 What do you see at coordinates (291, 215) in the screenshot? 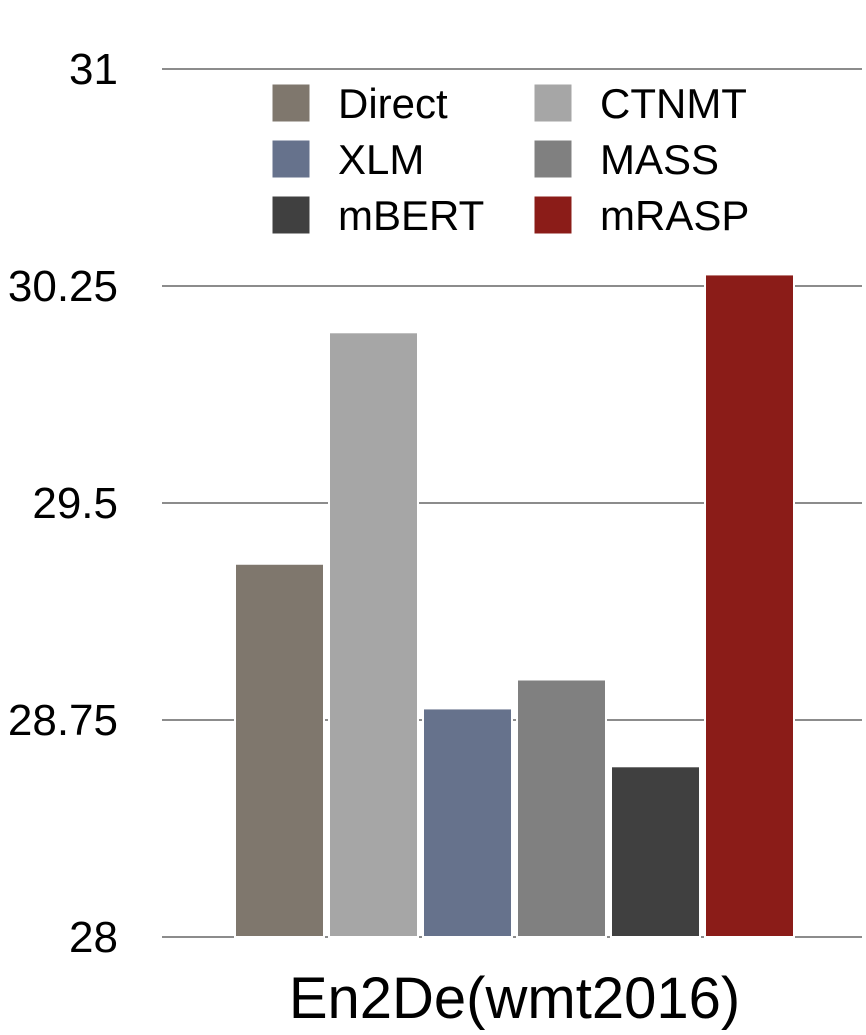
I see `legend-swatch-mbert` at bounding box center [291, 215].